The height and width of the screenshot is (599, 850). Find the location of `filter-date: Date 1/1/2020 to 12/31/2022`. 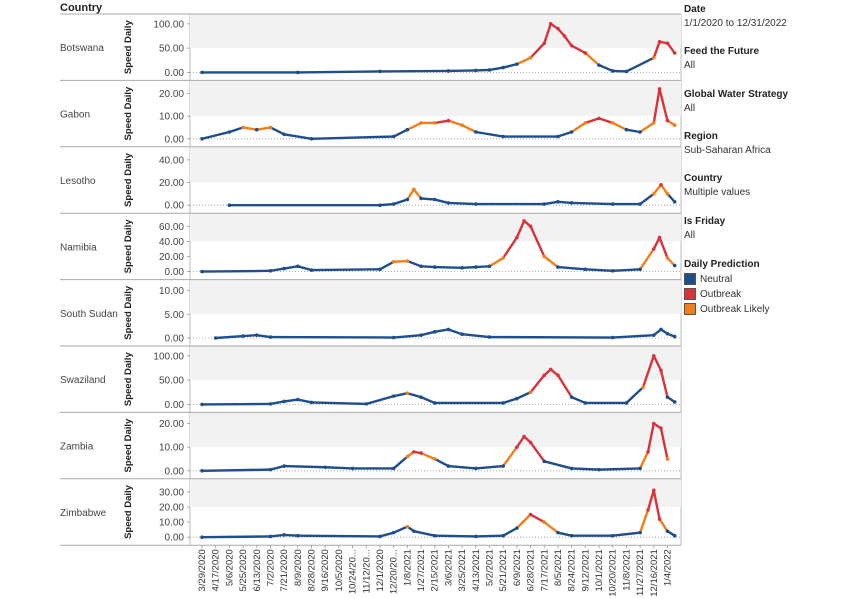

filter-date: Date 1/1/2020 to 12/31/2022 is located at coordinates (735, 16).